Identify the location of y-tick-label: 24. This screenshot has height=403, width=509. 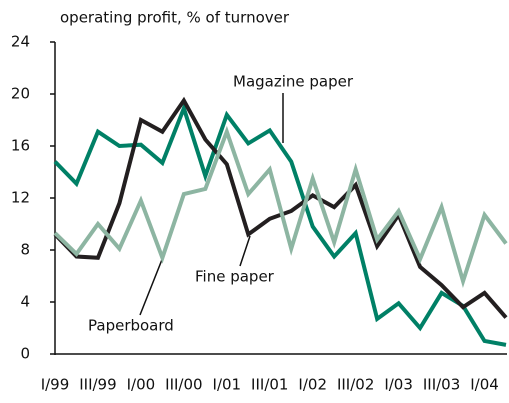
(20, 42).